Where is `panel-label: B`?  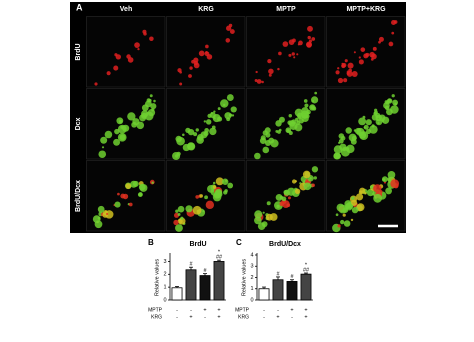 panel-label: B is located at coordinates (151, 242).